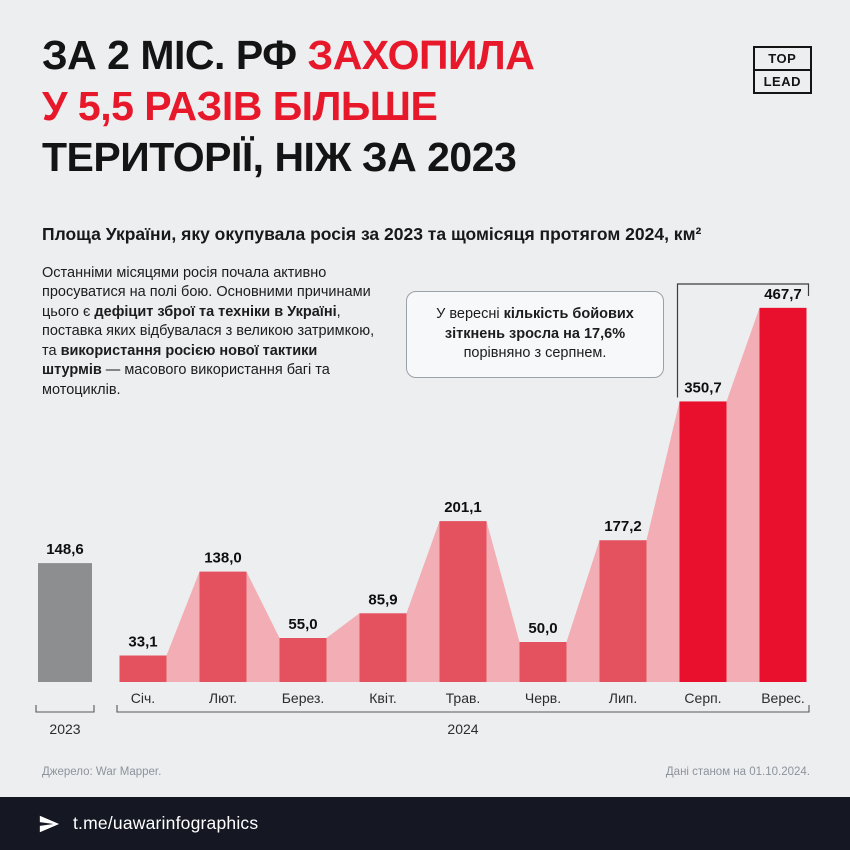  Describe the element at coordinates (783, 494) in the screenshot. I see `bar-Верес.` at that location.